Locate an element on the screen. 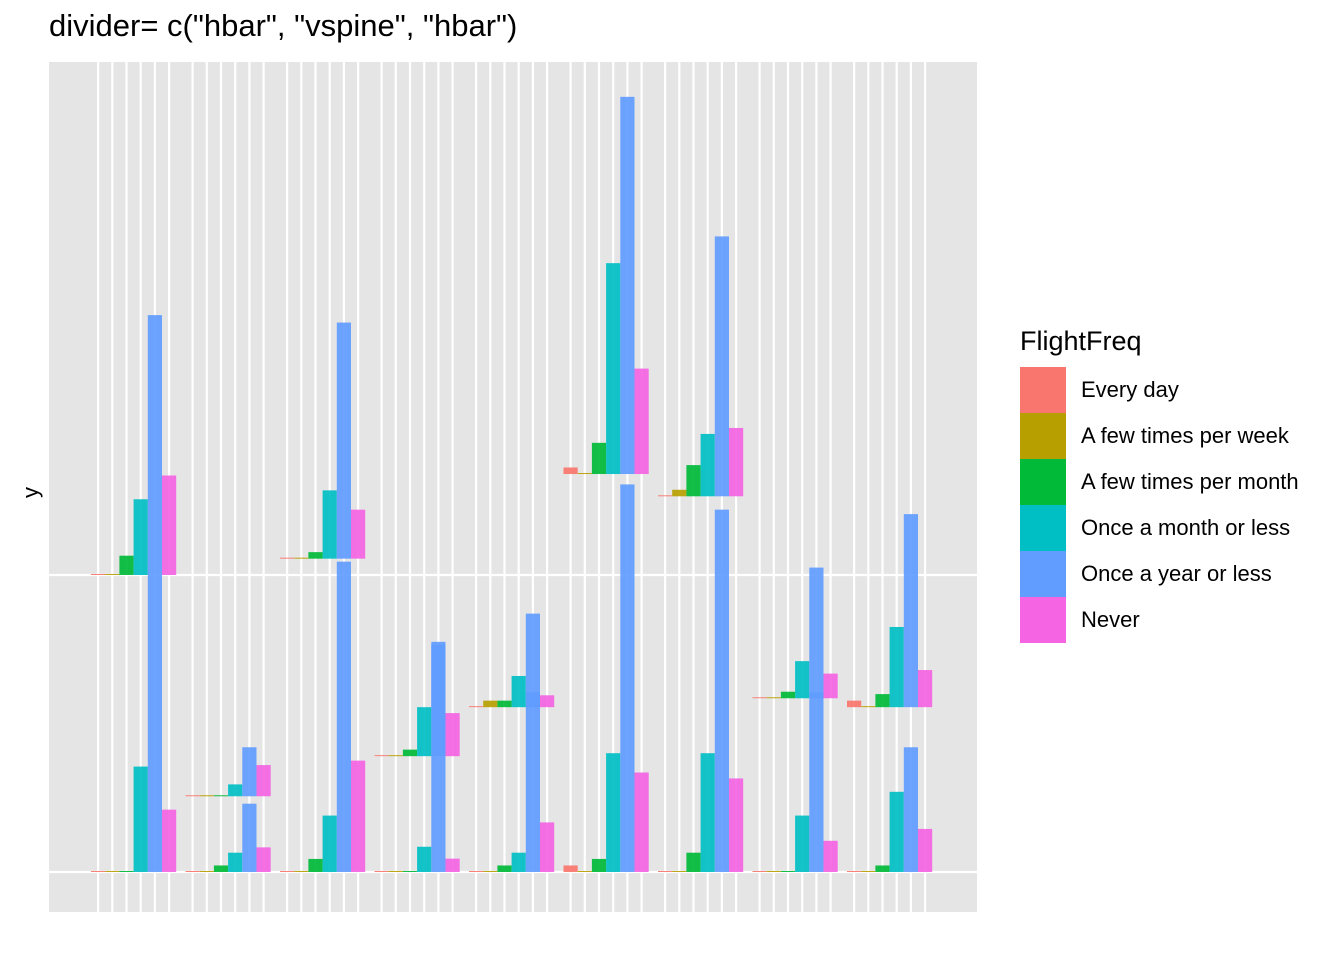  bar-bottom-col5-a-few-times-per-month is located at coordinates (504, 868).